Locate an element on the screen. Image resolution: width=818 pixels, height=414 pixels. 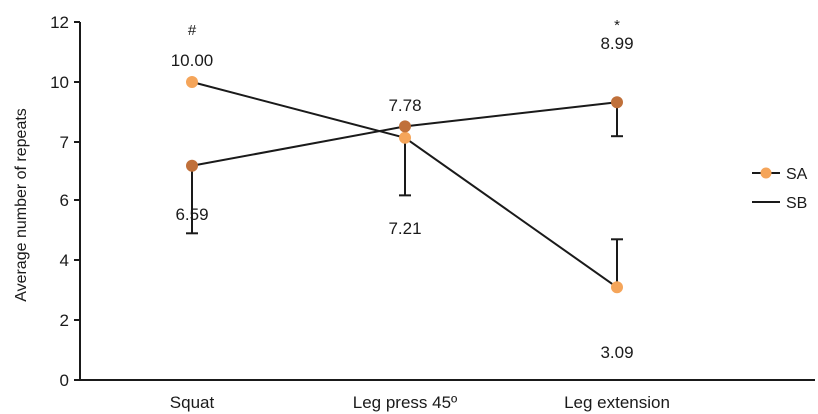
value-label-sa: 3.09 is located at coordinates (616, 352).